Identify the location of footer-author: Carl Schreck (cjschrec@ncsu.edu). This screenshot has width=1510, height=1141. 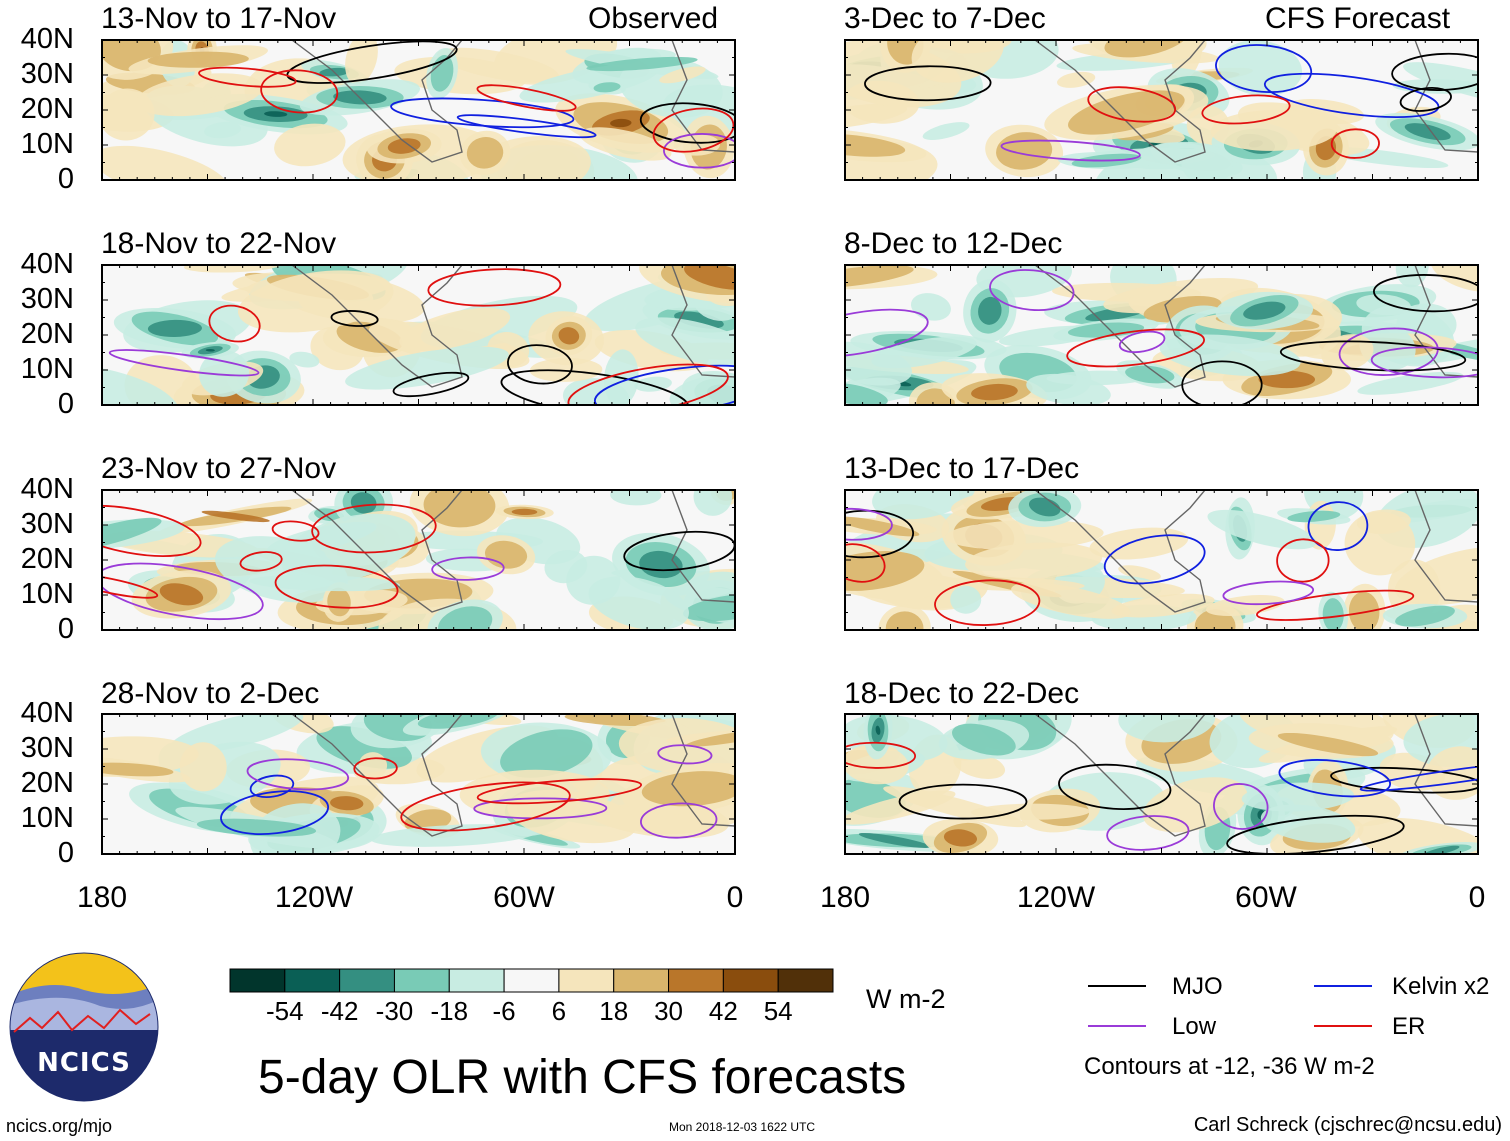
(1347, 1125).